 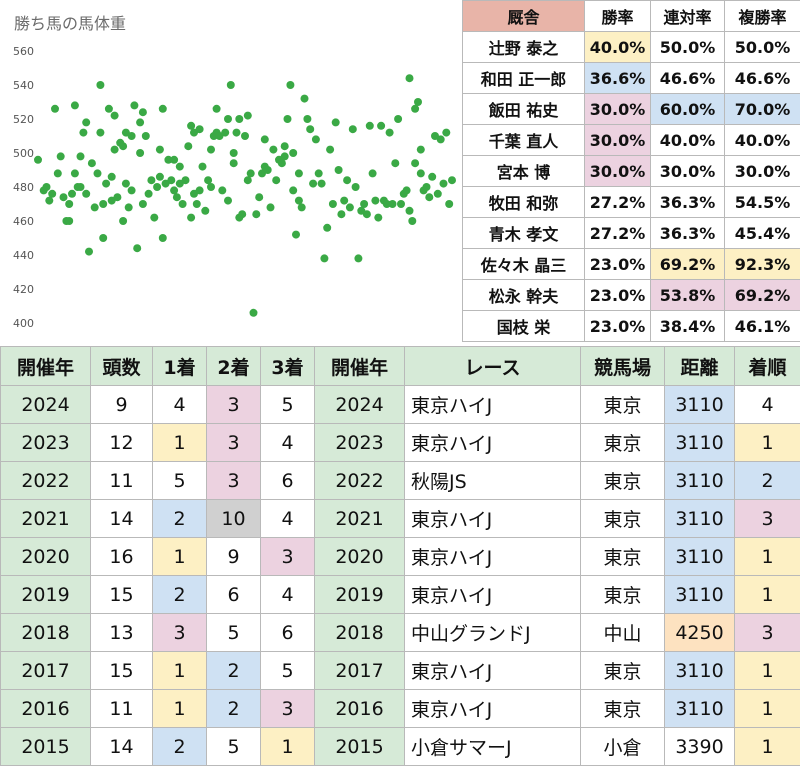 What do you see at coordinates (617, 326) in the screenshot?
I see `win-rate: 23.0%` at bounding box center [617, 326].